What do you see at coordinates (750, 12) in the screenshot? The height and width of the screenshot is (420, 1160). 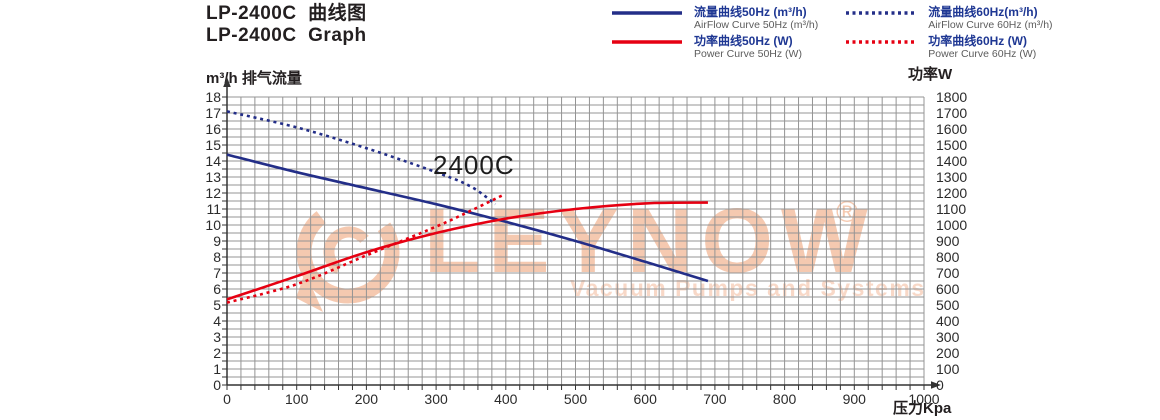 I see `legend-label-zh: 流量曲线50Hz (m³/h)` at bounding box center [750, 12].